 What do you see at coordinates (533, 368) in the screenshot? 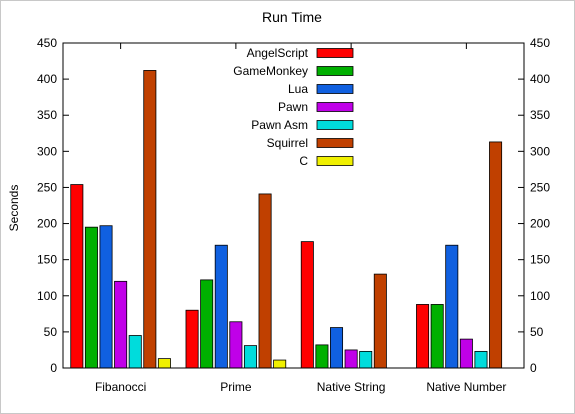
I see `y2-tick-label: 0` at bounding box center [533, 368].